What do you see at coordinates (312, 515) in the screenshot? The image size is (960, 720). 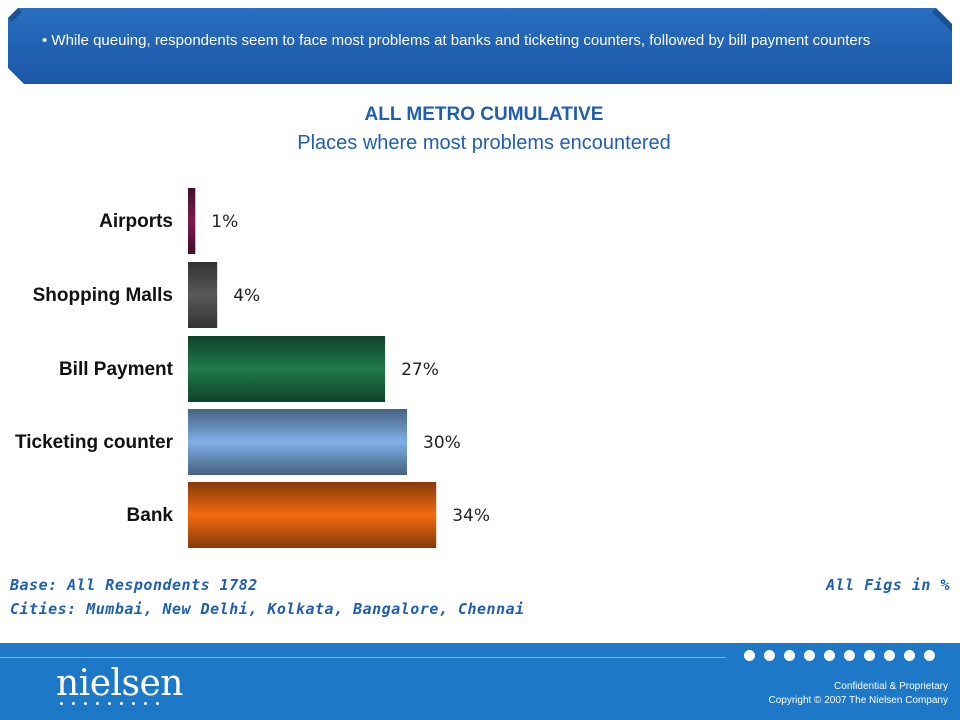 I see `bar-bank` at bounding box center [312, 515].